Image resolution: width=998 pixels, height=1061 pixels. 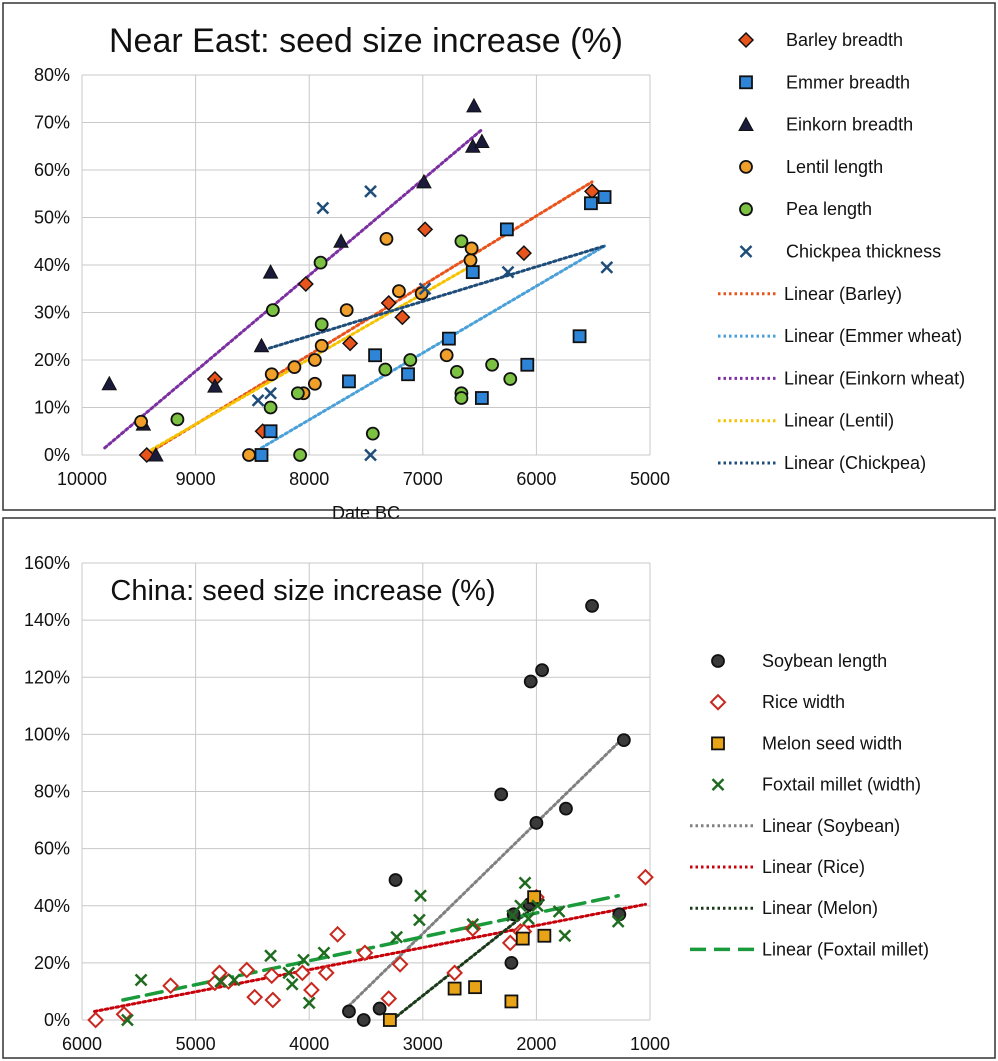 What do you see at coordinates (820, 908) in the screenshot?
I see `legend-label-linear-melon: Linear (Melon)` at bounding box center [820, 908].